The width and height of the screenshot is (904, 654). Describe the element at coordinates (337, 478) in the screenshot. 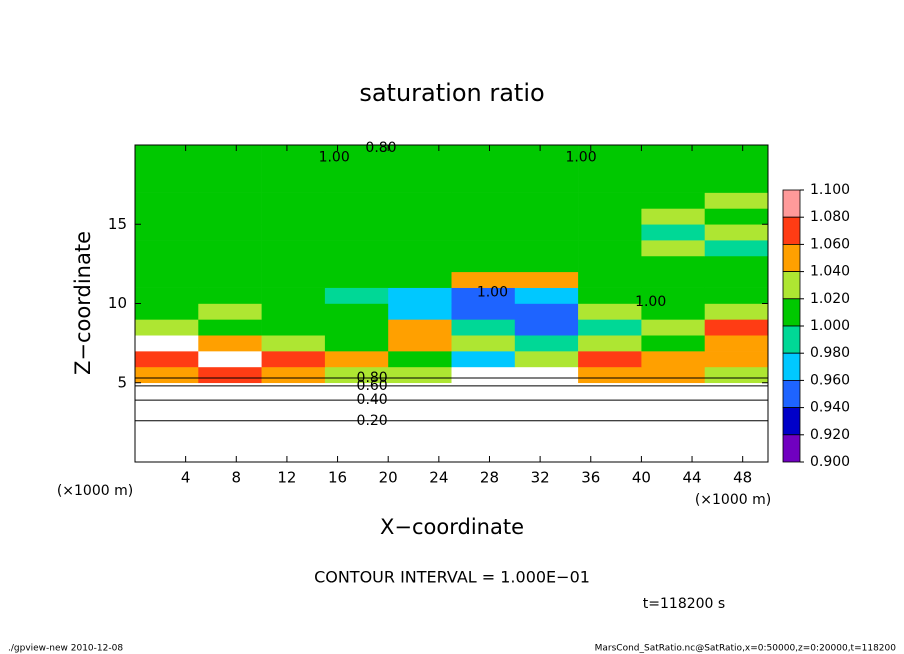

I see `x-tick-label: 16` at that location.